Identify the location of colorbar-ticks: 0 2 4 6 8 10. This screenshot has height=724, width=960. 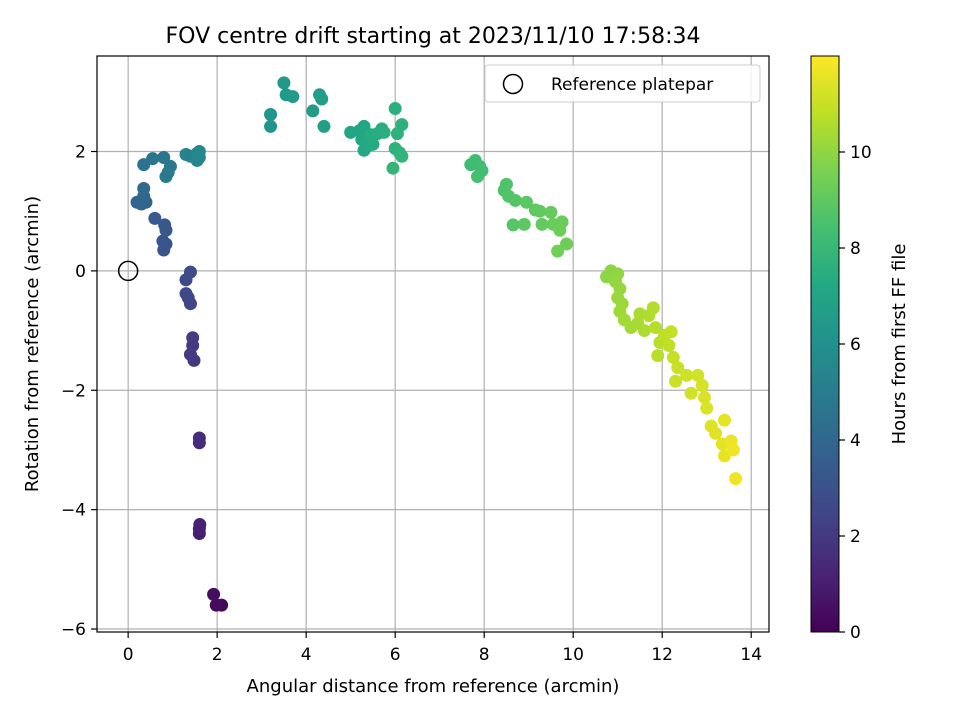
(855, 393).